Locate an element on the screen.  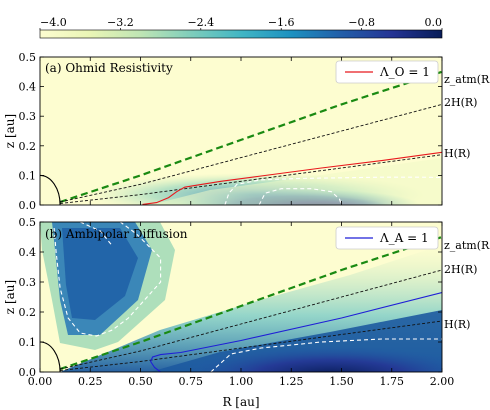
panel-a-ytick-label: 0.1 is located at coordinates (28, 175).